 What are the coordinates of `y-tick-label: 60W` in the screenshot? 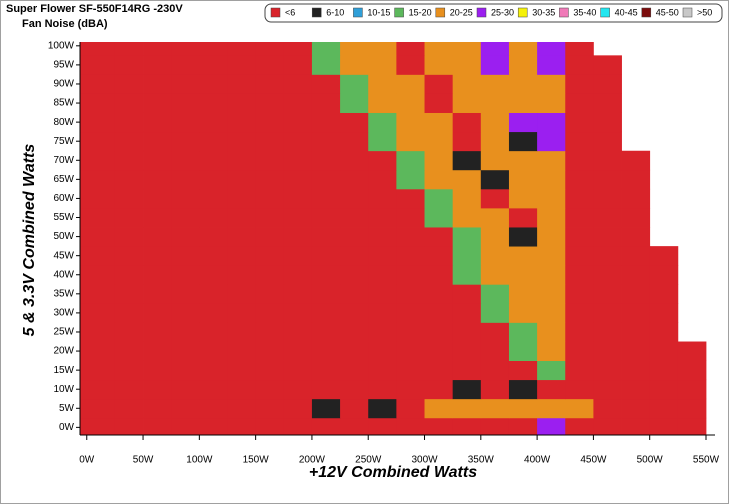 It's located at (63, 198).